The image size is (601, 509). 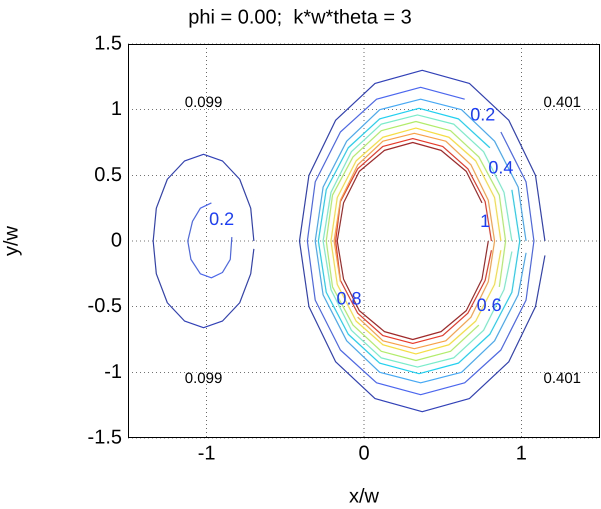 What do you see at coordinates (108, 43) in the screenshot?
I see `y-tick-label: 1.5` at bounding box center [108, 43].